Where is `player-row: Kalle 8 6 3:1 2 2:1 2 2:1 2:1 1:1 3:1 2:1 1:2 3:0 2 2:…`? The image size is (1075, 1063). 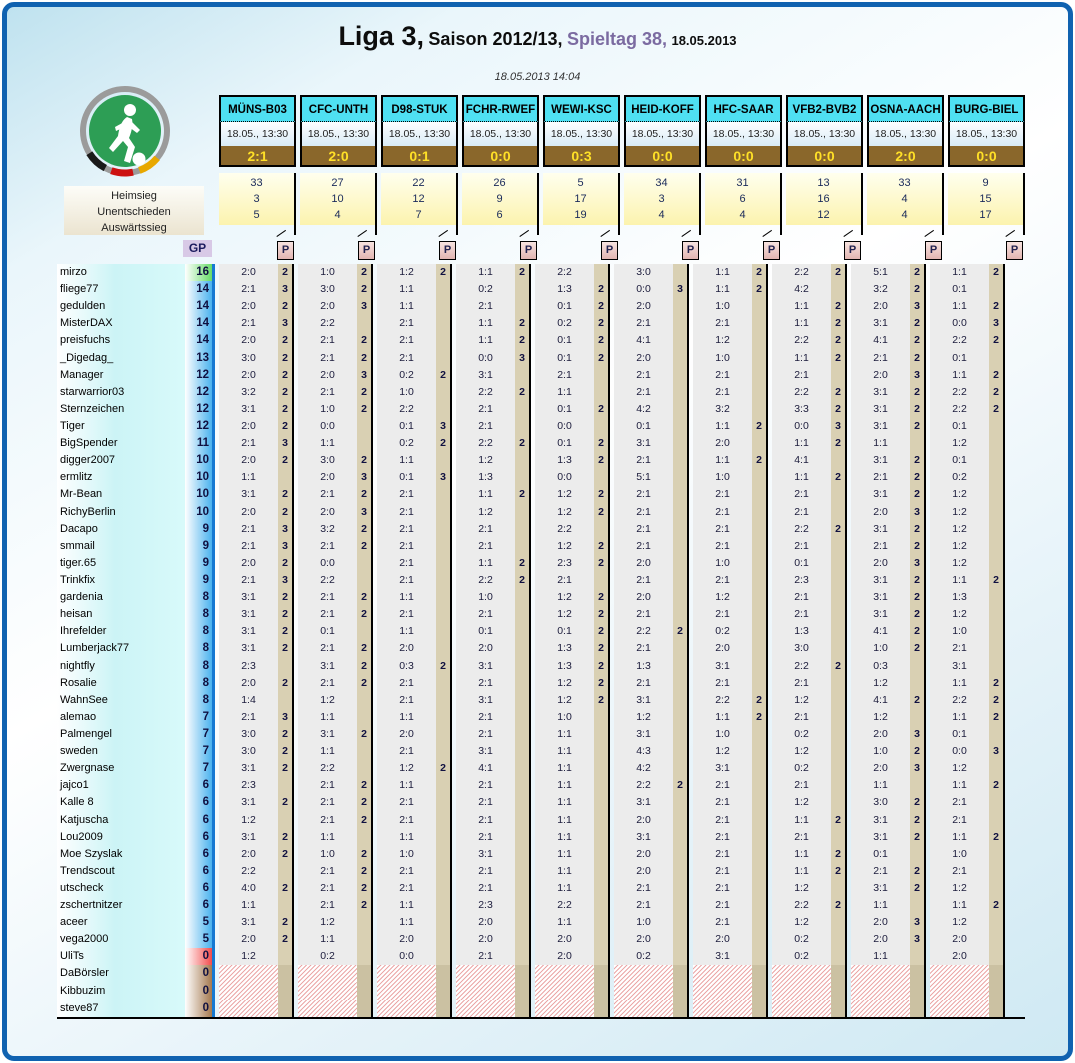 player-row: Kalle 8 6 3:1 2 2:1 2 2:1 2:1 1:1 3:1 2:1 1:2 3:0 2 2:… is located at coordinates (541, 803).